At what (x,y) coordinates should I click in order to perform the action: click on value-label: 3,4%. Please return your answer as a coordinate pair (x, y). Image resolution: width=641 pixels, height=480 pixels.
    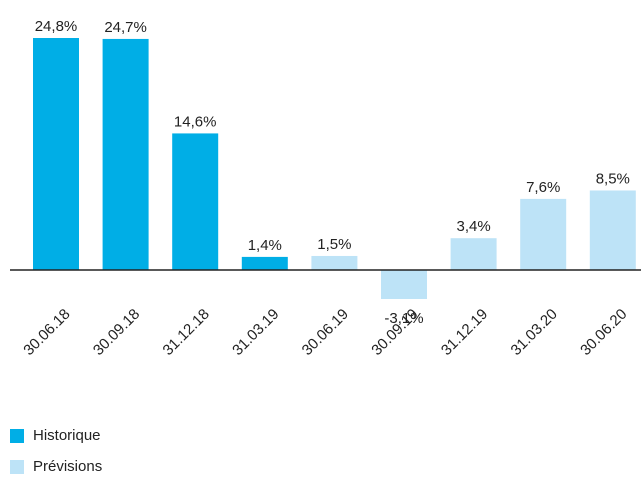
    Looking at the image, I should click on (473, 226).